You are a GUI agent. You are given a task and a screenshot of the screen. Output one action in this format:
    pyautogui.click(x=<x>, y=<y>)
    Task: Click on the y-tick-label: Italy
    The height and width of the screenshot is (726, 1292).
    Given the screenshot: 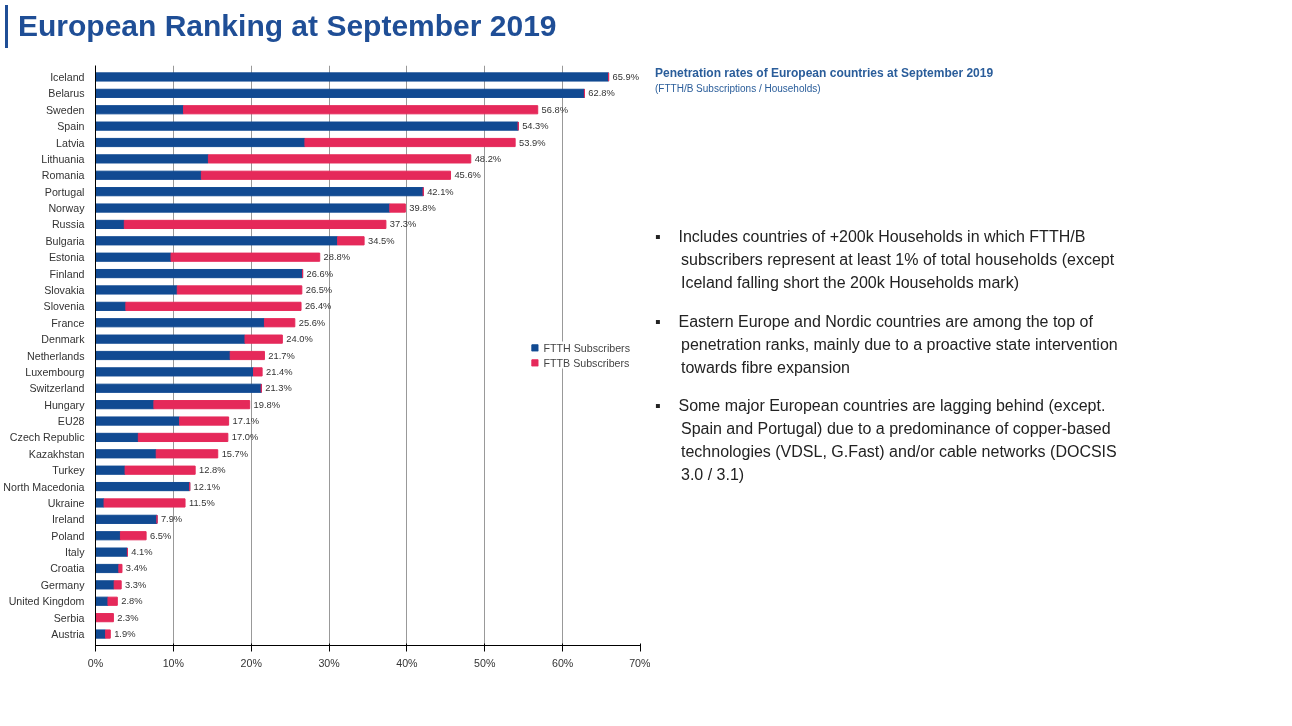 What is the action you would take?
    pyautogui.click(x=75, y=552)
    